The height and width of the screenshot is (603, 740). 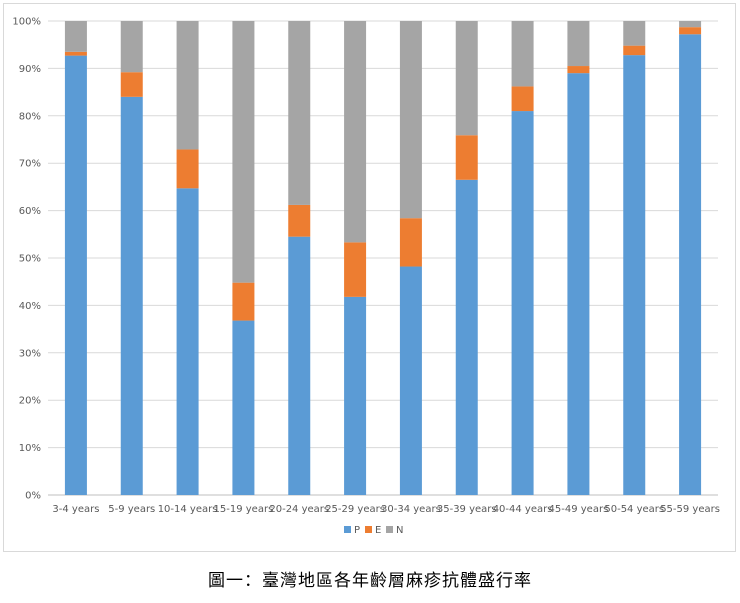 I want to click on y-tick-label: 10%, so click(x=30, y=448).